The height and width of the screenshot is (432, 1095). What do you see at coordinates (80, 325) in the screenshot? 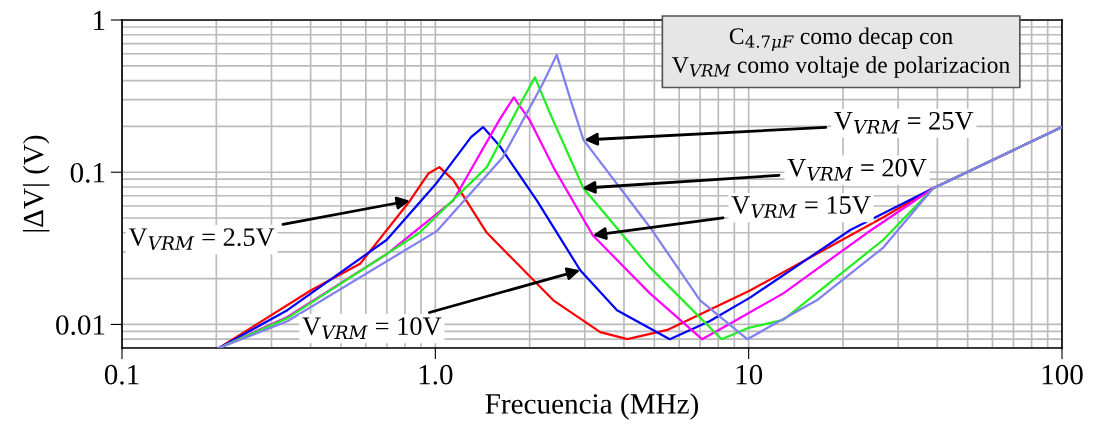
I see `y-tick-label: 0.01` at bounding box center [80, 325].